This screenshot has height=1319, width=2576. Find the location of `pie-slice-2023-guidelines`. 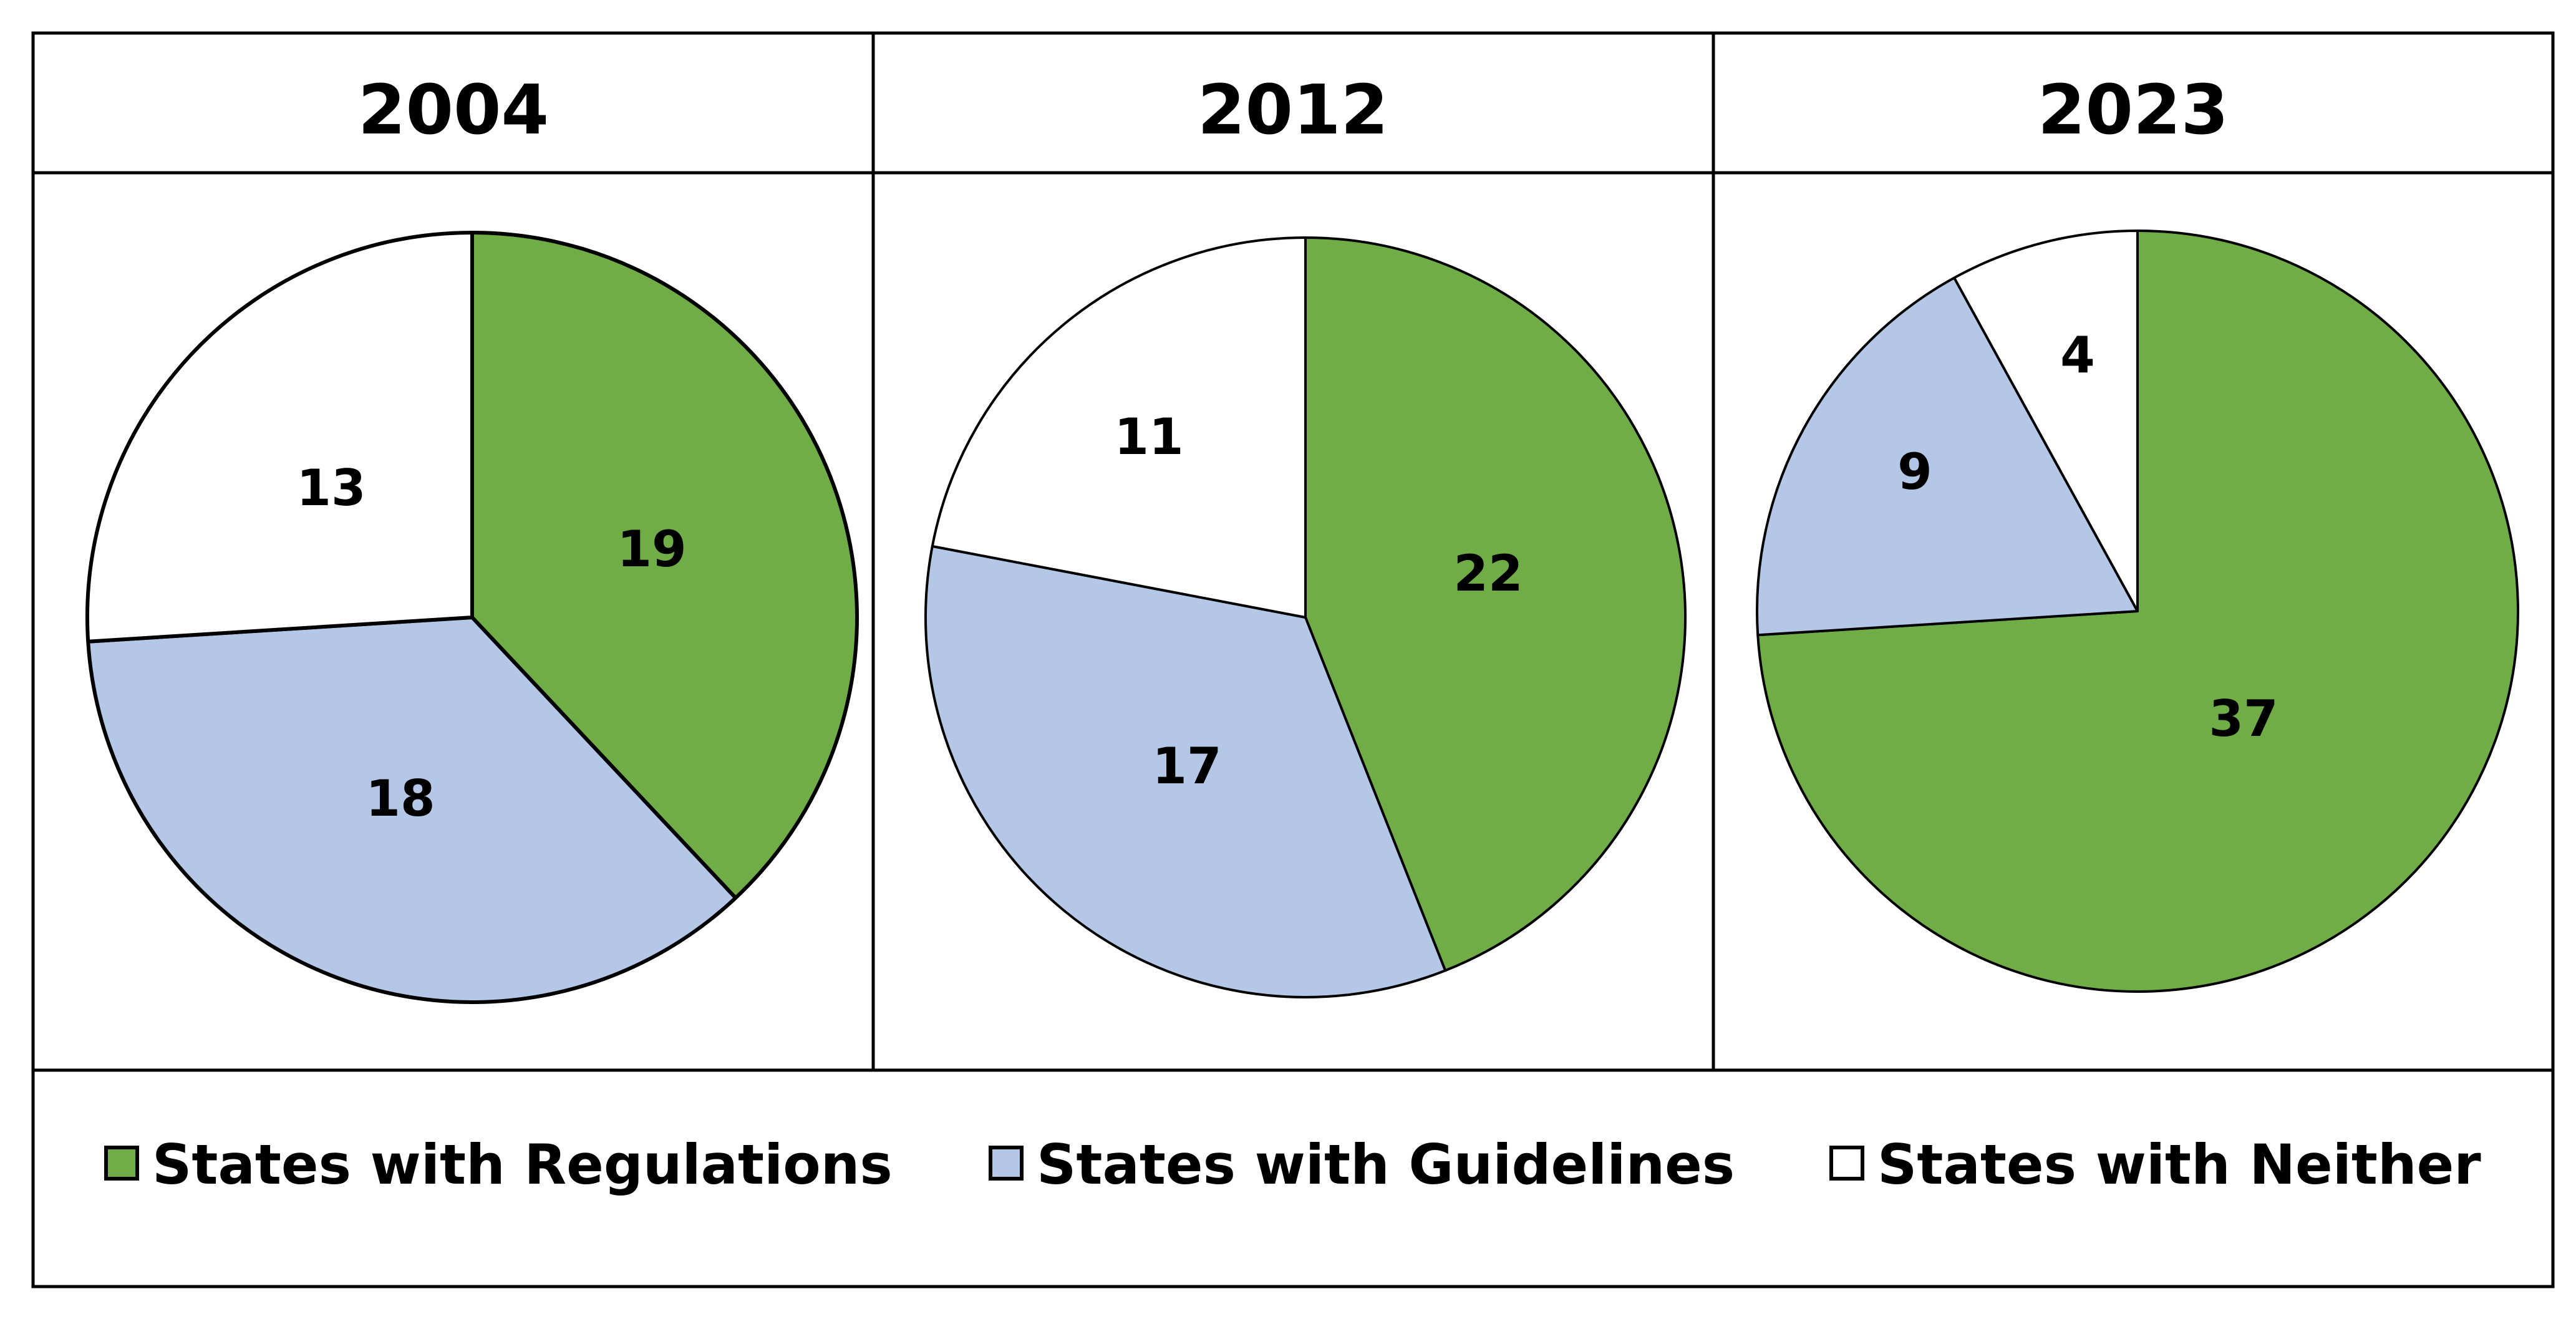

pie-slice-2023-guidelines is located at coordinates (1947, 456).